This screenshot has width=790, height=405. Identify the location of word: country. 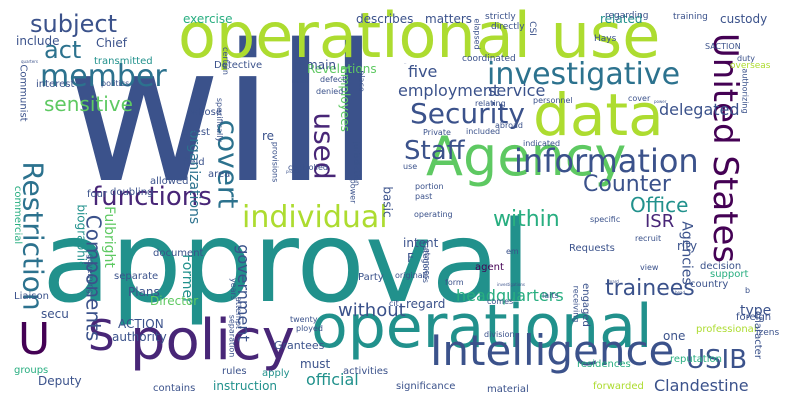
(709, 284).